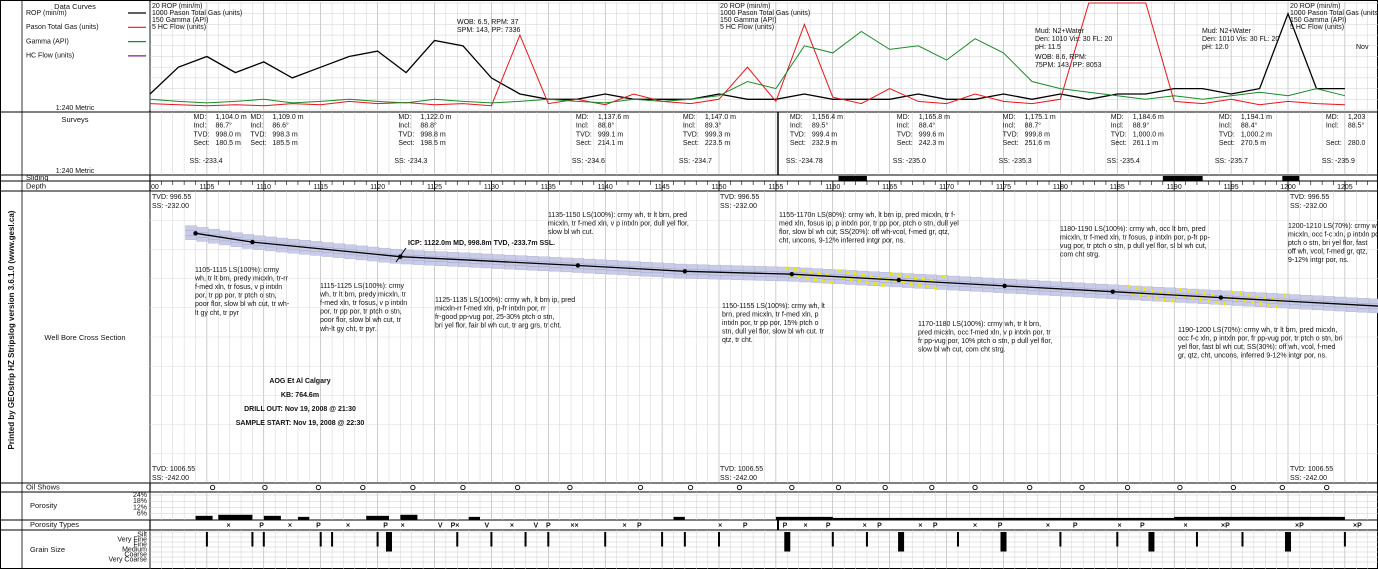  What do you see at coordinates (748, 20) in the screenshot?
I see `curve-header: 150 Gamma (API)` at bounding box center [748, 20].